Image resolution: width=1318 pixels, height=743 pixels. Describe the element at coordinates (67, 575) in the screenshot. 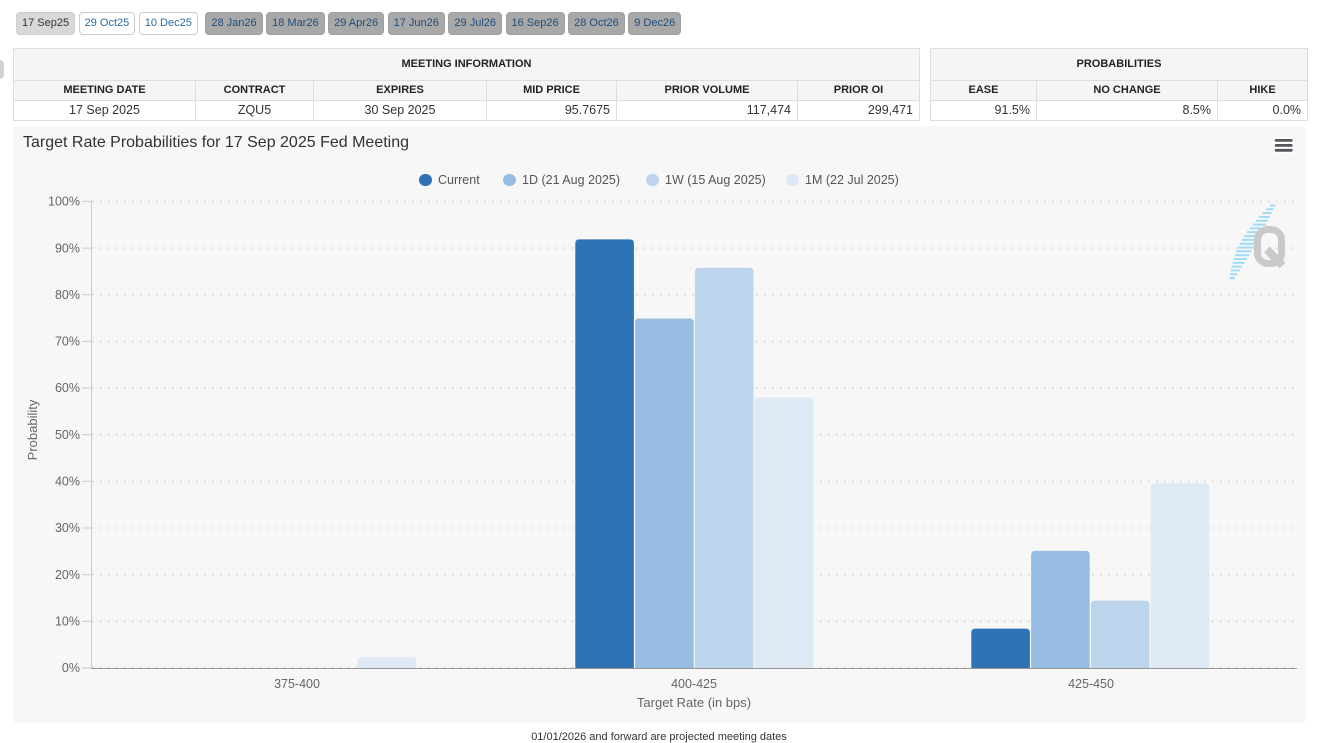

I see `svg-text: 20%` at that location.